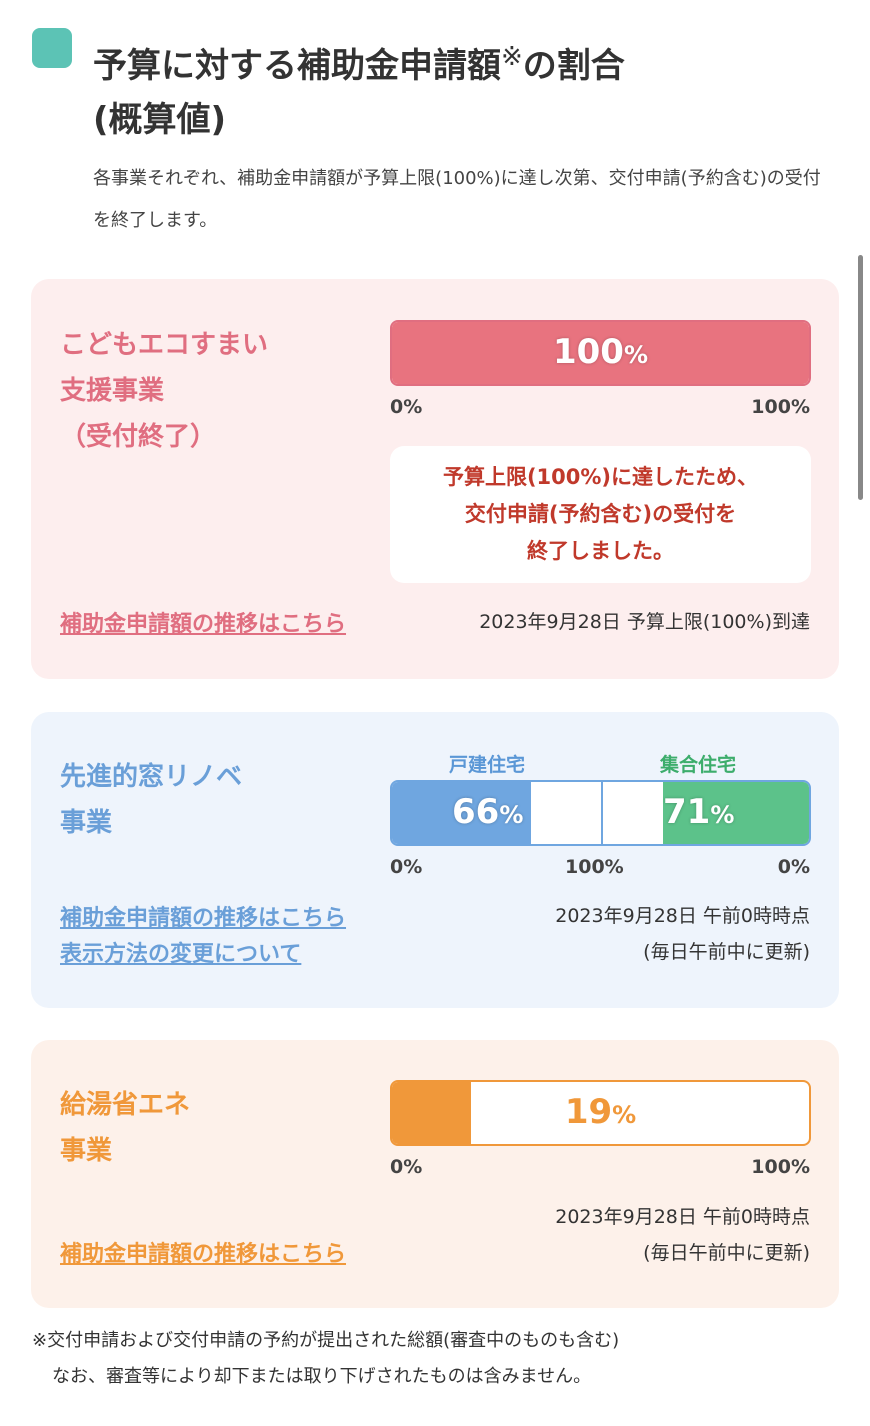 The width and height of the screenshot is (870, 1426). What do you see at coordinates (487, 765) in the screenshot?
I see `detached-house-label: 戸建住宅` at bounding box center [487, 765].